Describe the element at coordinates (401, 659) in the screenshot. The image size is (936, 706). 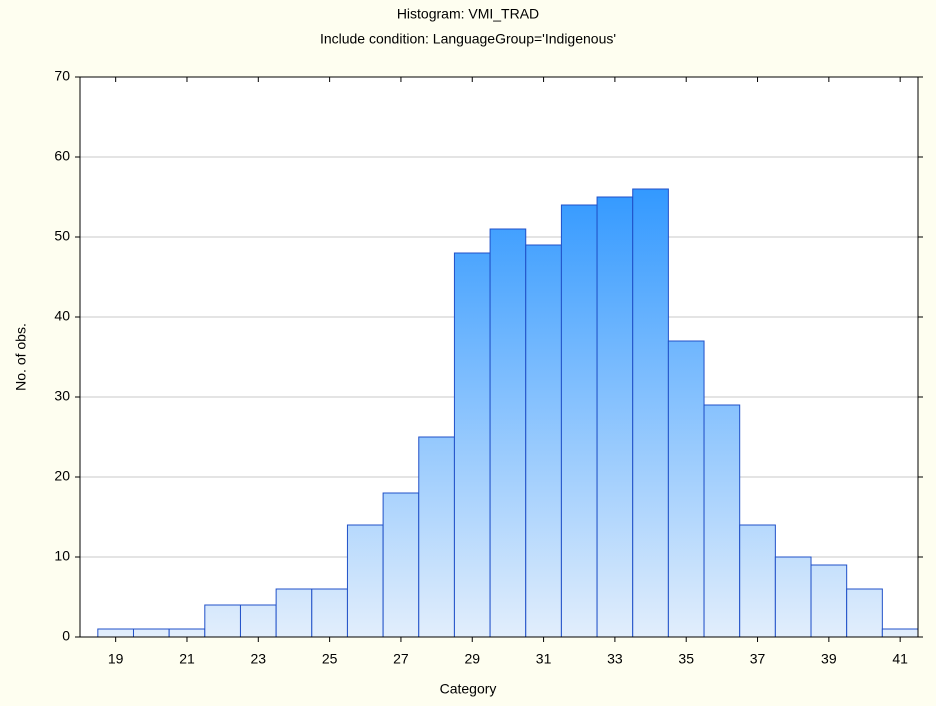
I see `x-tick-label: 27` at that location.